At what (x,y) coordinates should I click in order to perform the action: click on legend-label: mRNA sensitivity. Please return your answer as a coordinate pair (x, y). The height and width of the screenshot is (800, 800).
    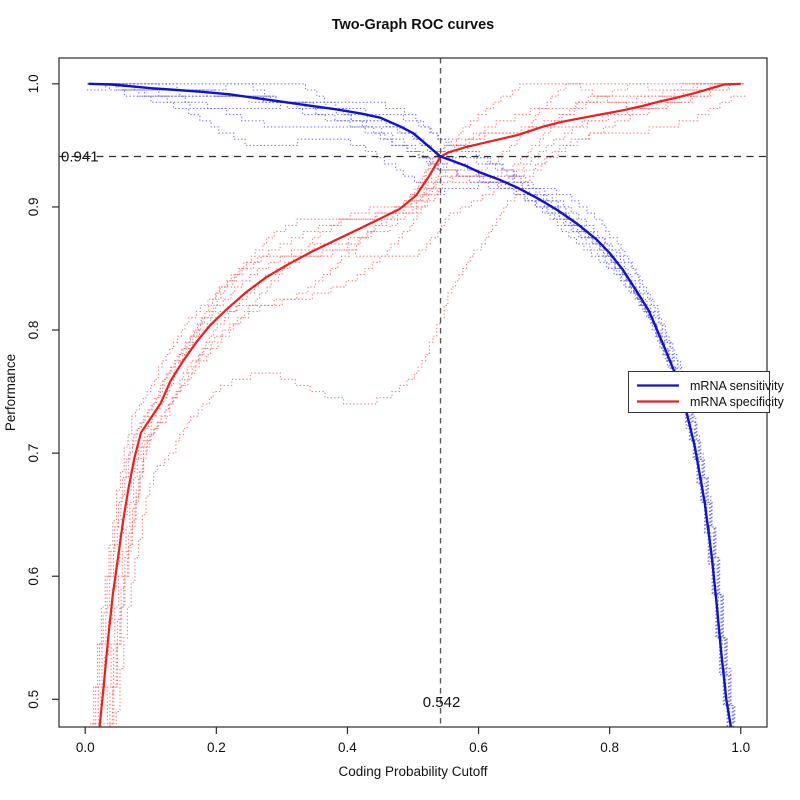
    Looking at the image, I should click on (737, 386).